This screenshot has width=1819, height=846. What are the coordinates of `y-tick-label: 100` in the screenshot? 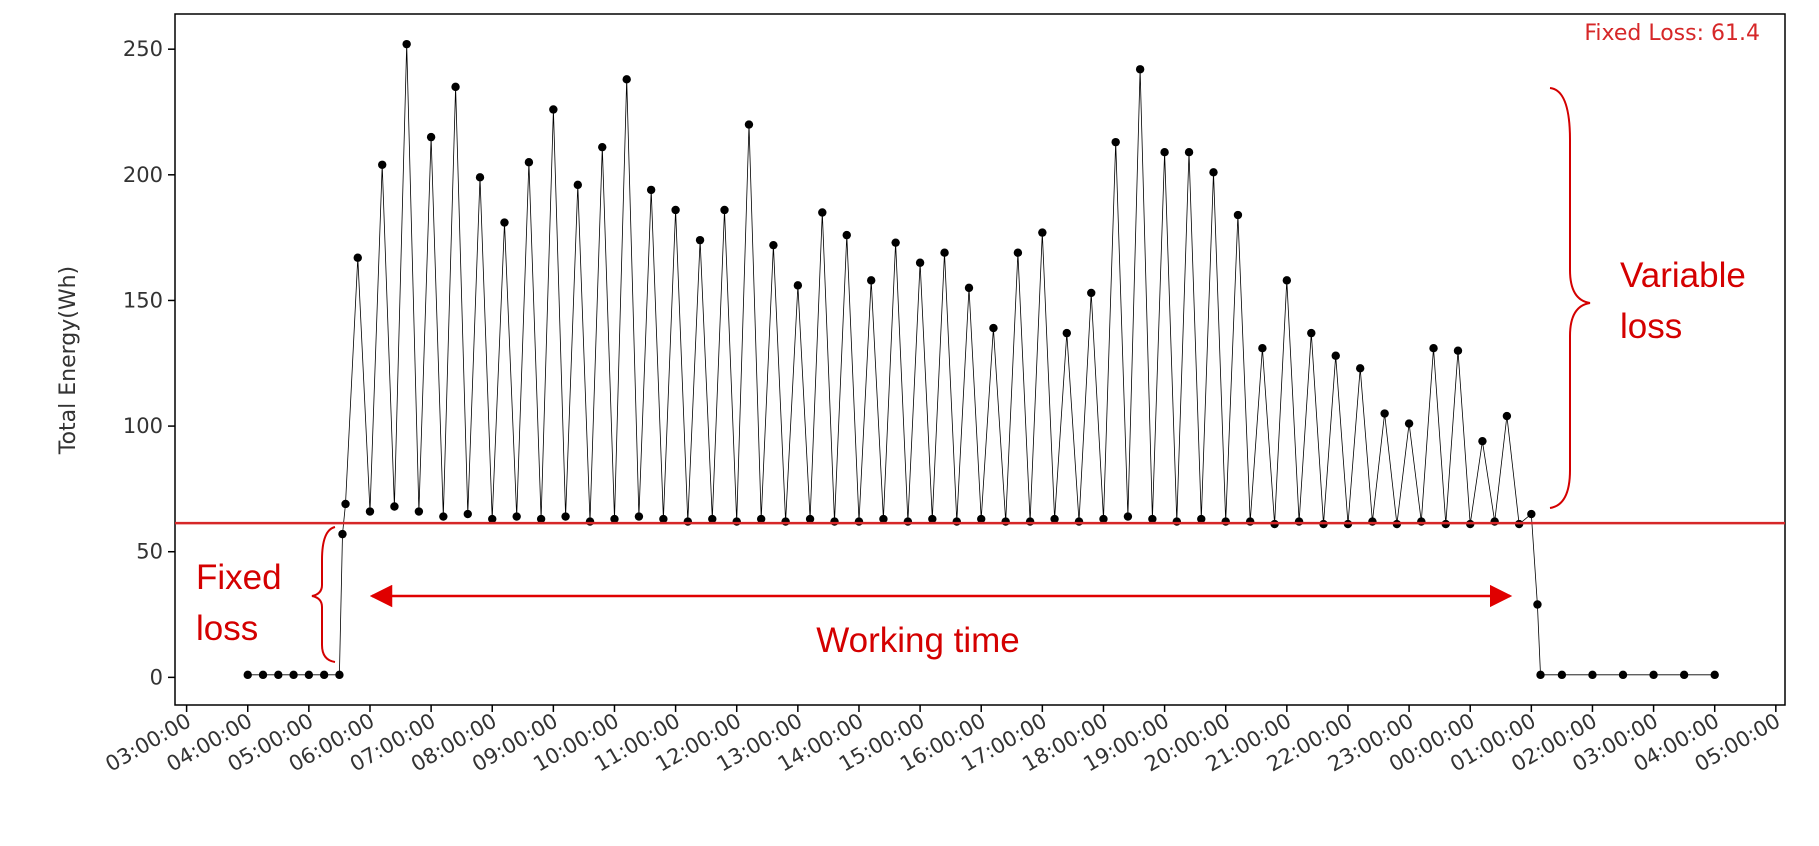 It's located at (143, 426).